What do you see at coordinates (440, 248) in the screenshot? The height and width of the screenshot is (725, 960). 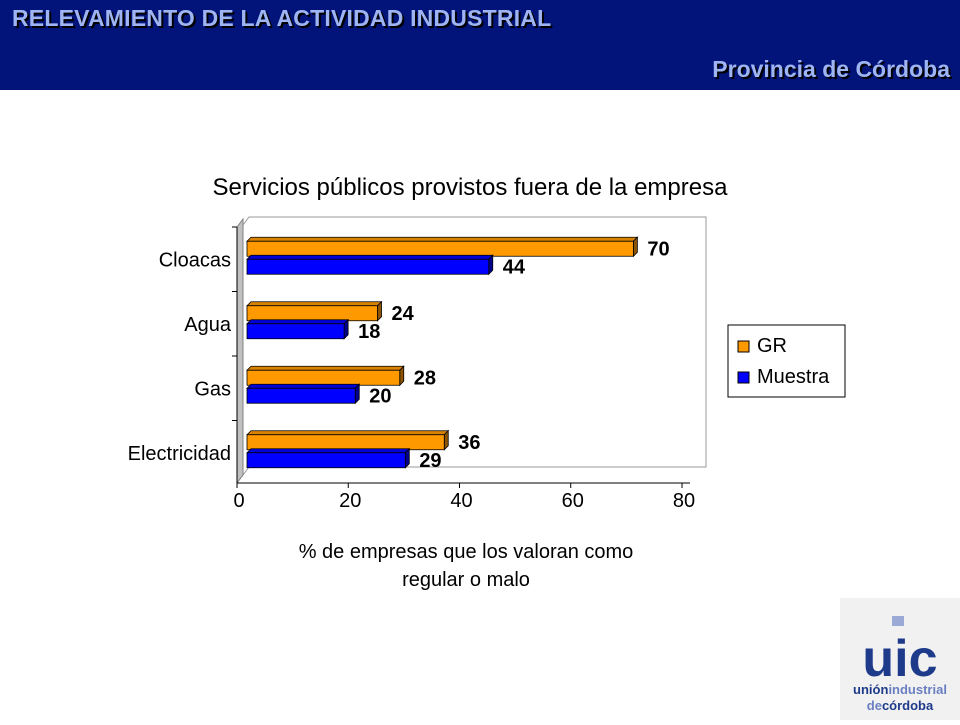 I see `bar-gr-cloacas` at bounding box center [440, 248].